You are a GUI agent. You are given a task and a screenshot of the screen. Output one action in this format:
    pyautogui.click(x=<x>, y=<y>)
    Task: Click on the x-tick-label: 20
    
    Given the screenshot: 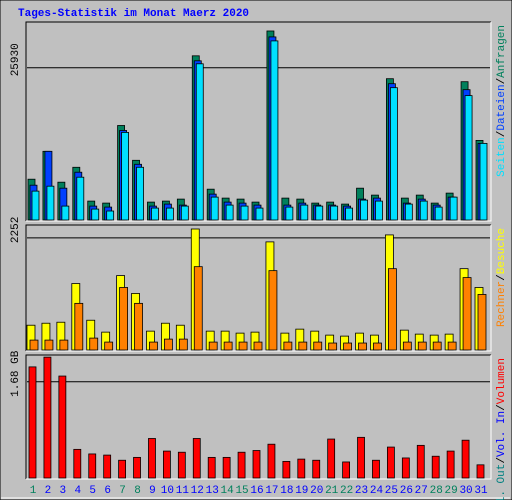 What is the action you would take?
    pyautogui.click(x=316, y=491)
    